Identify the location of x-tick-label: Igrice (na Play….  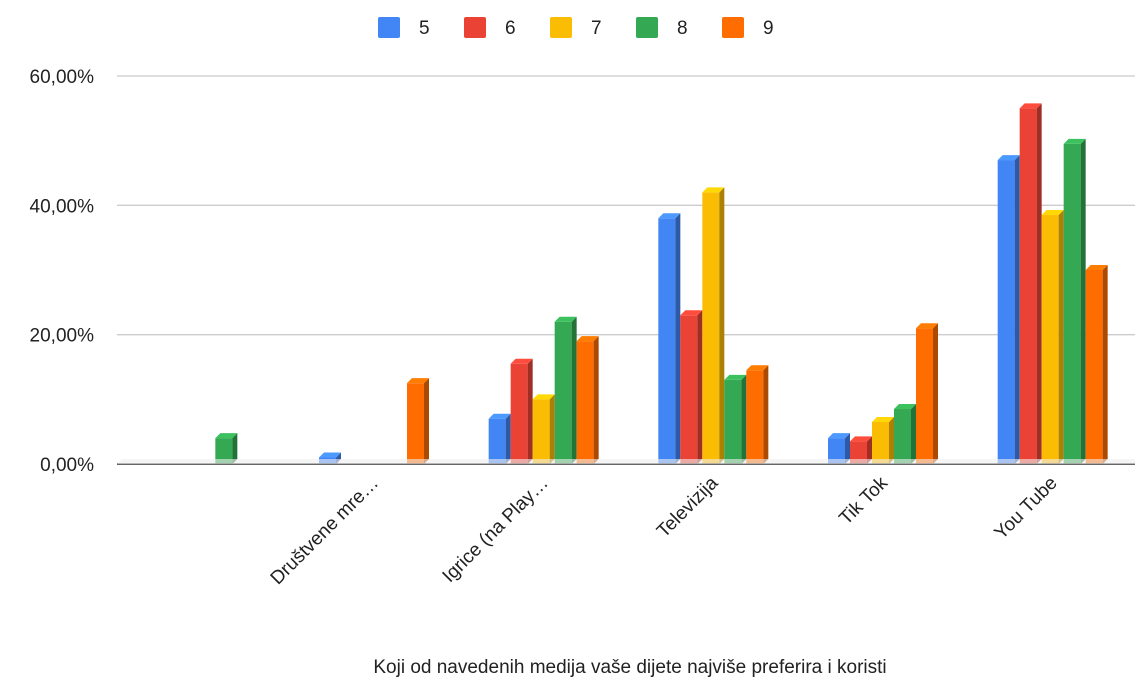
(496, 530).